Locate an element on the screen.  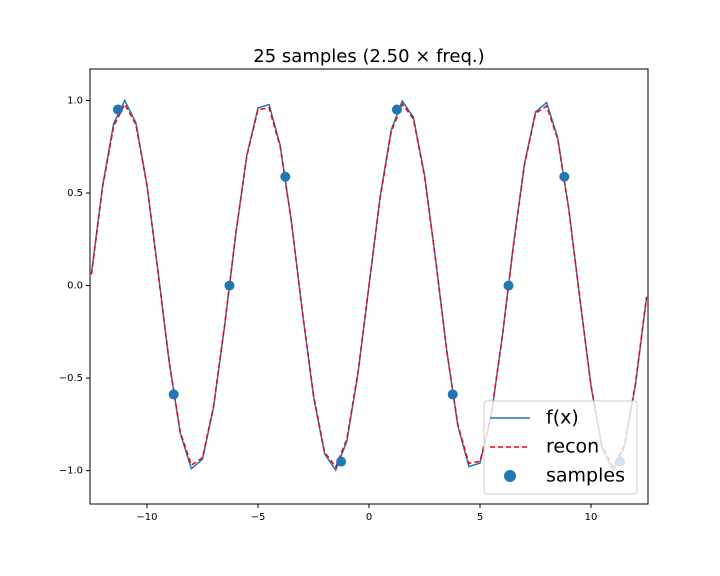
legend-label: recon is located at coordinates (572, 447).